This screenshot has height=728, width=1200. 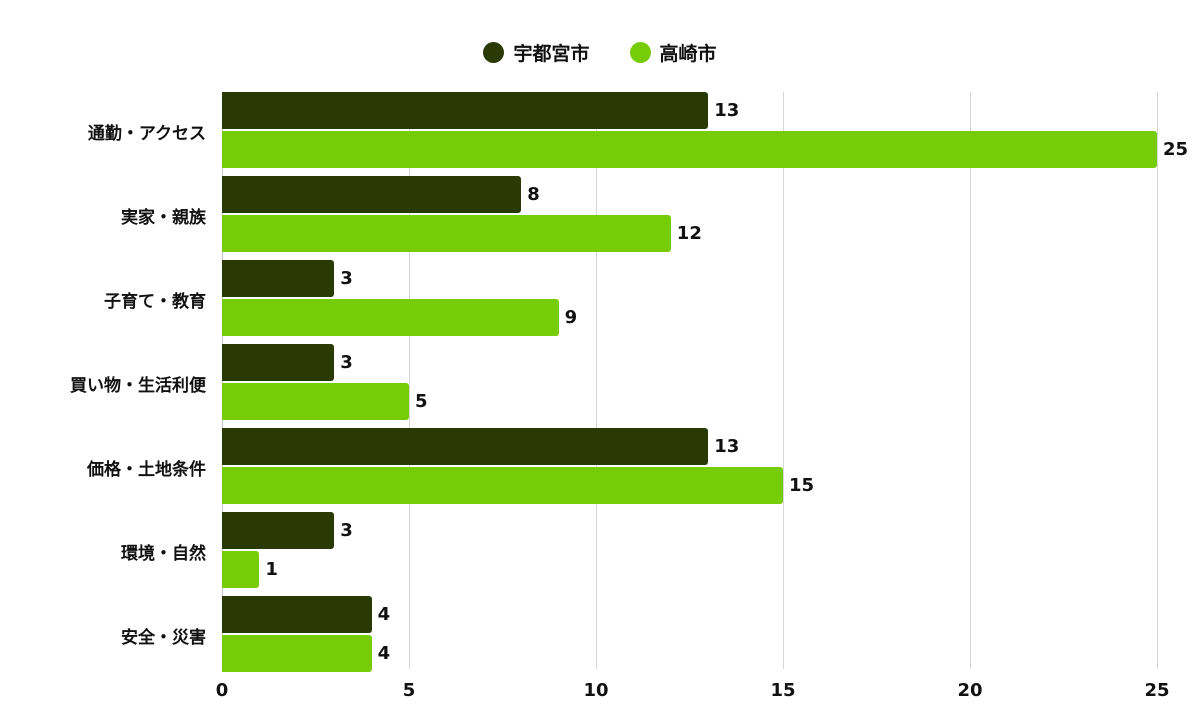 I want to click on category-label: 安全・災害, so click(x=163, y=638).